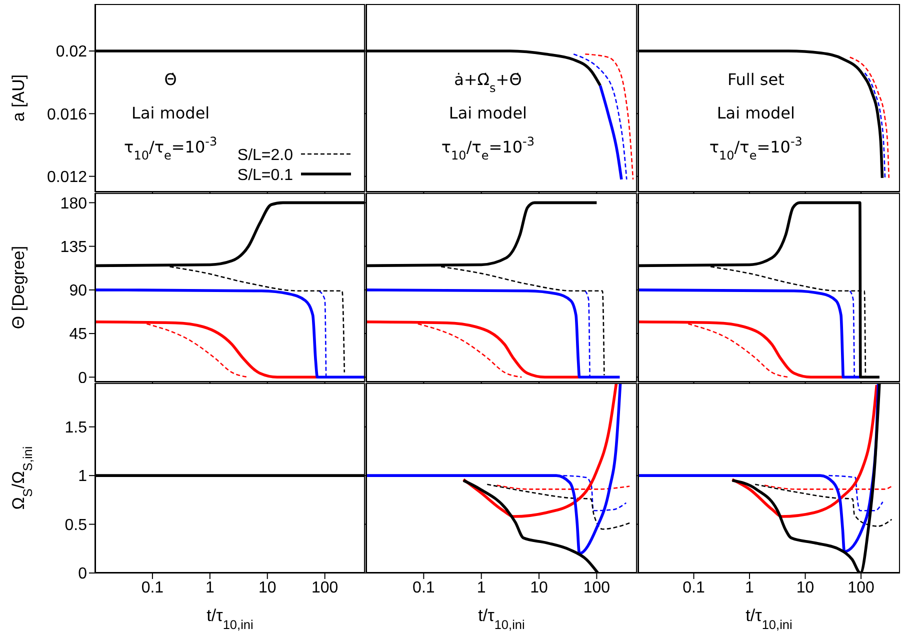  I want to click on y-tick-label: 0.016, so click(67, 115).